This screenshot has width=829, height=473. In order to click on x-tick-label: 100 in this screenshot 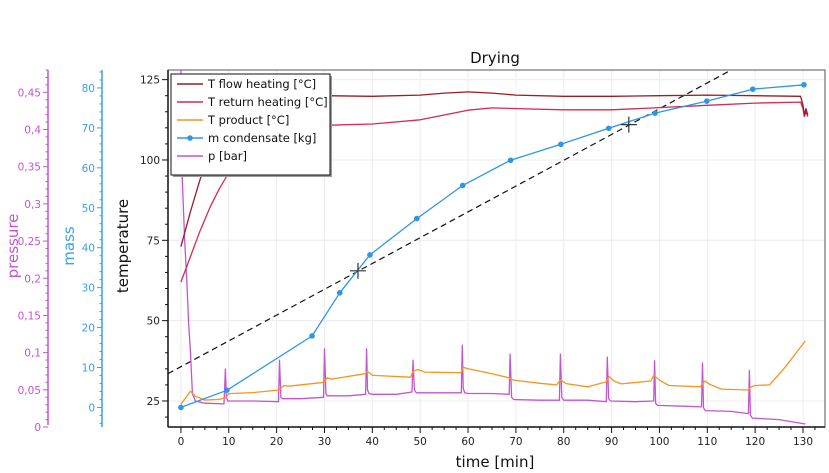, I will do `click(659, 442)`.